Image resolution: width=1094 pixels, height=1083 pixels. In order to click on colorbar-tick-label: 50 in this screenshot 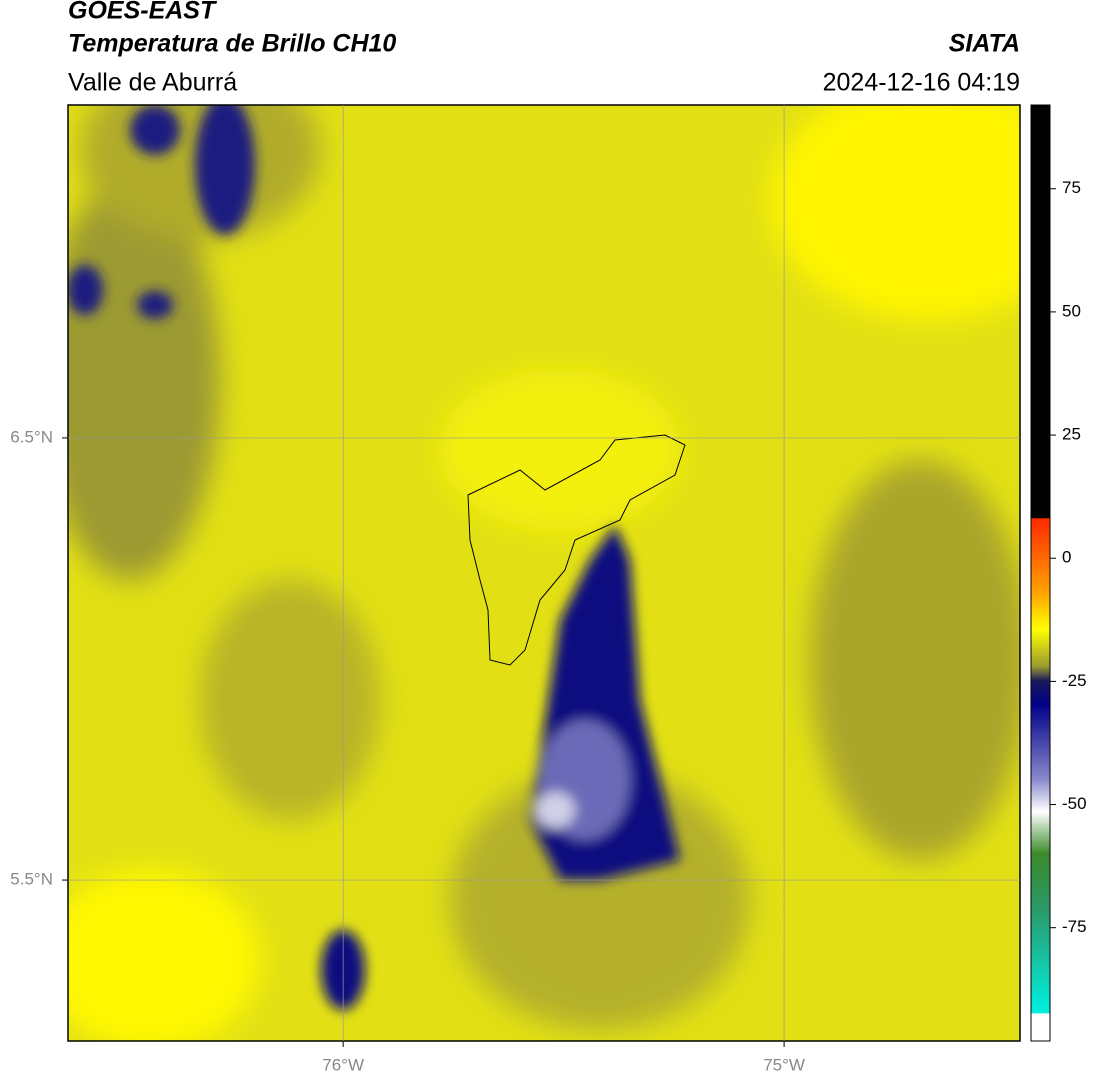, I will do `click(1071, 310)`.